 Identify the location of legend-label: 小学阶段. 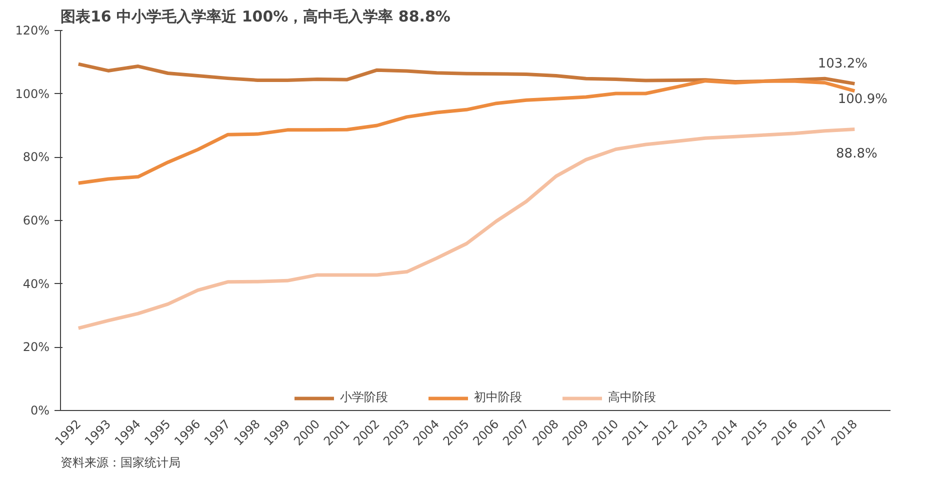
(364, 397).